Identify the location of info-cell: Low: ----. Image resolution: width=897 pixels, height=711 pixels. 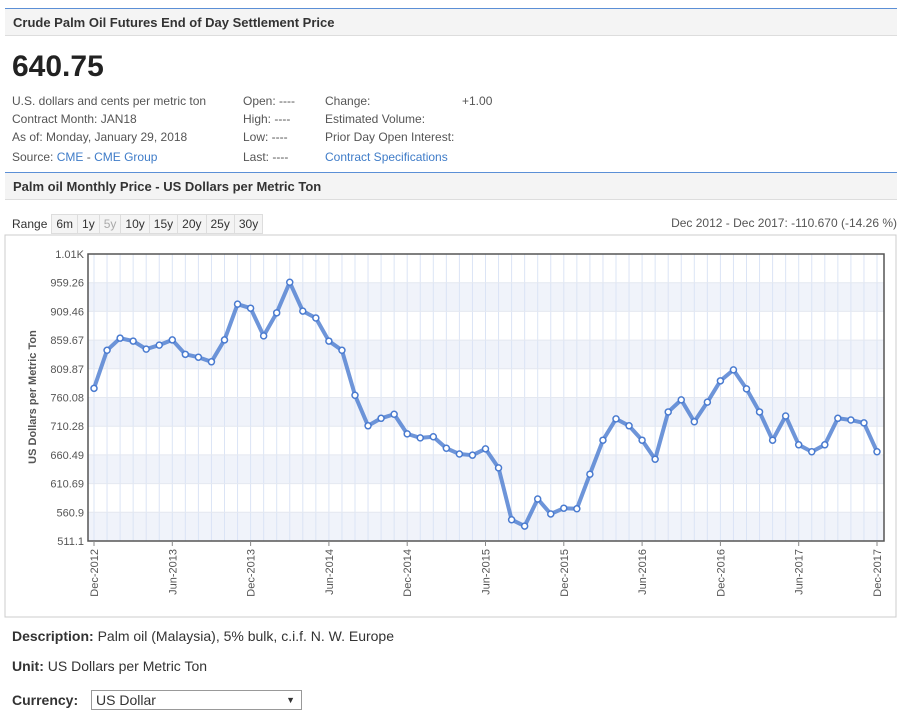
(265, 137).